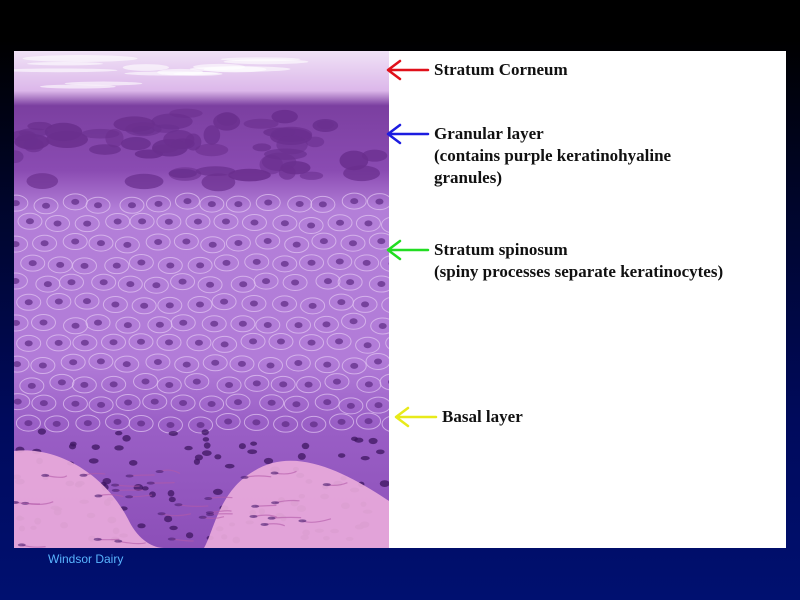 Image resolution: width=800 pixels, height=600 pixels. I want to click on label-detail: (spiny processes separate keratinocytes), so click(579, 271).